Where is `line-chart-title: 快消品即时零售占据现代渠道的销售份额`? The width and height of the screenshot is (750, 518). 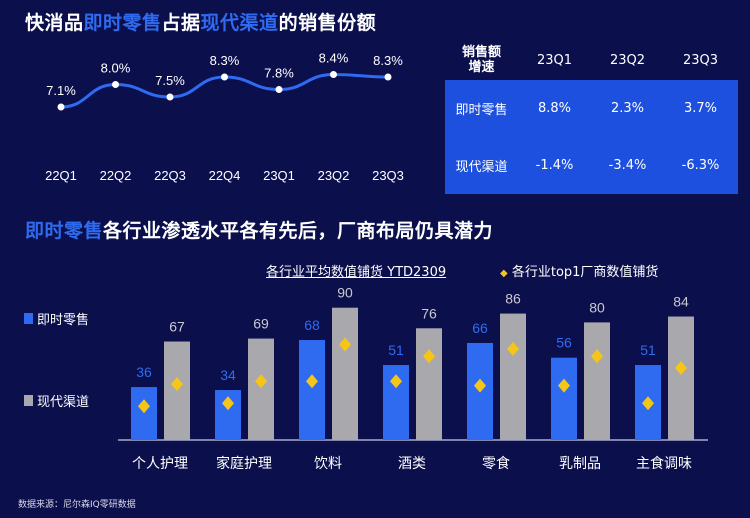 line-chart-title: 快消品即时零售占据现代渠道的销售份额 is located at coordinates (200, 21).